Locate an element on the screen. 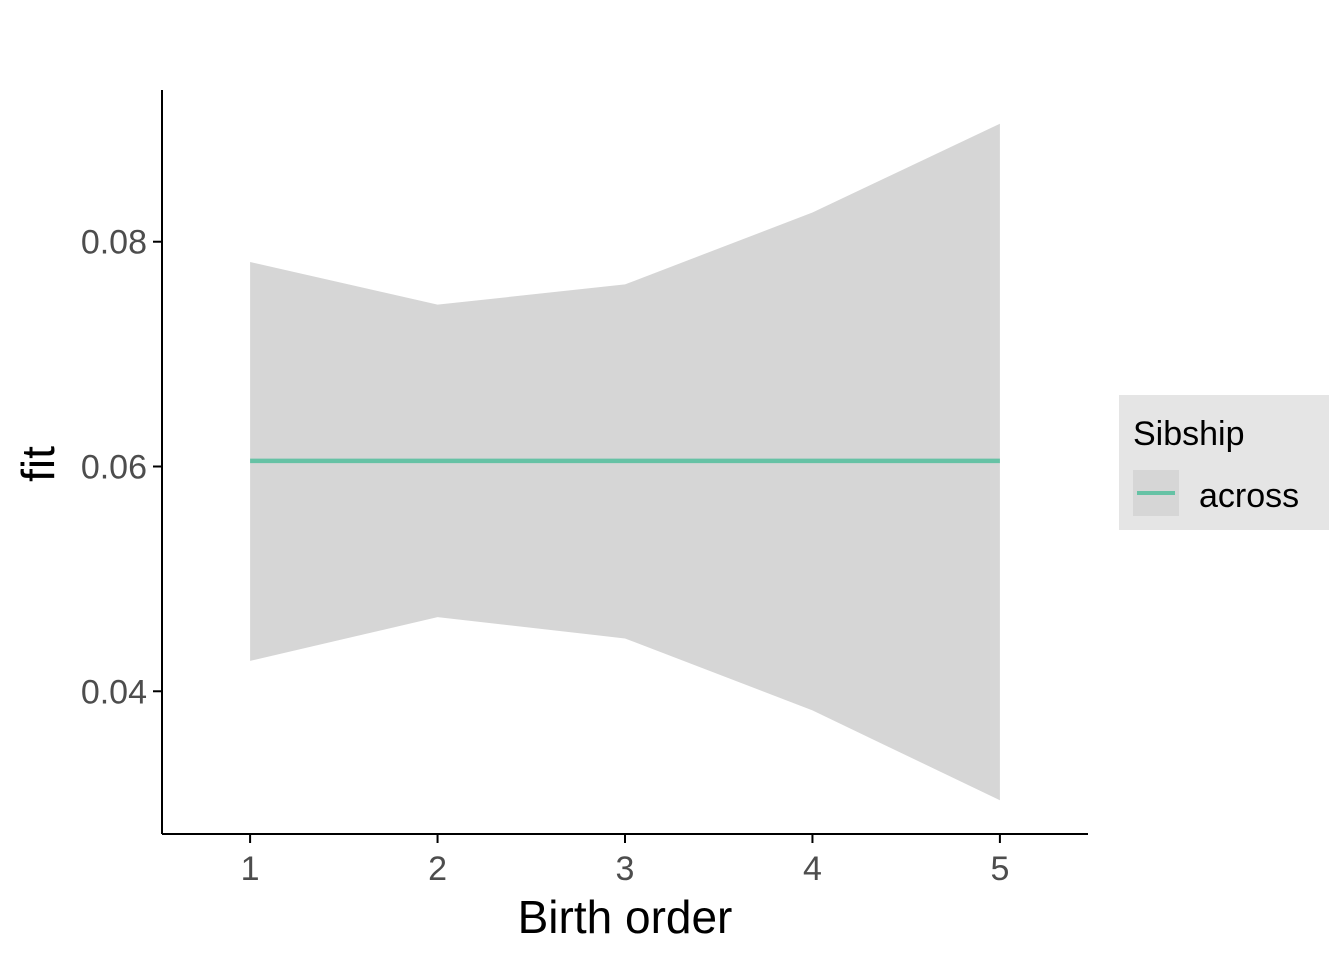  y-tick-label: 0.08 is located at coordinates (114, 243).